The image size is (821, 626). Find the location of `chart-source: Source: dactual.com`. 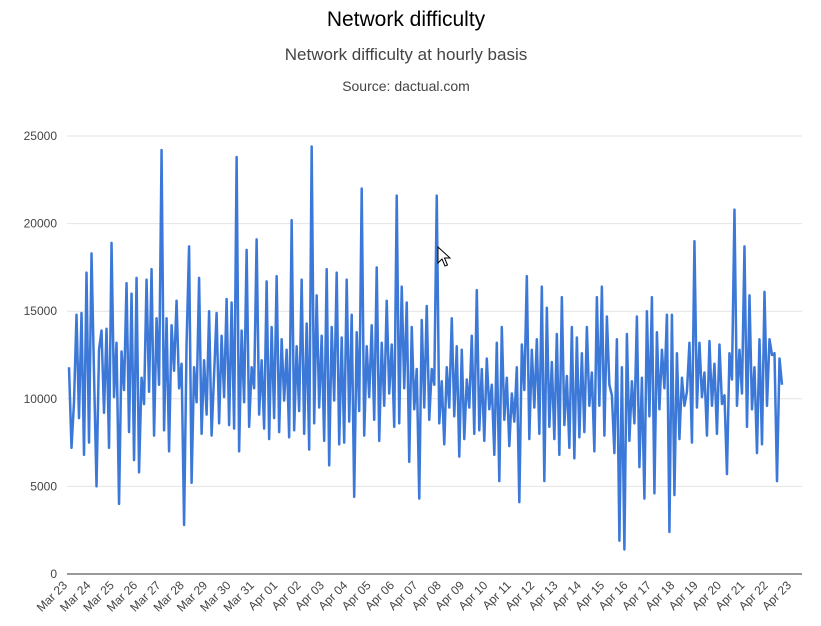

chart-source: Source: dactual.com is located at coordinates (406, 86).